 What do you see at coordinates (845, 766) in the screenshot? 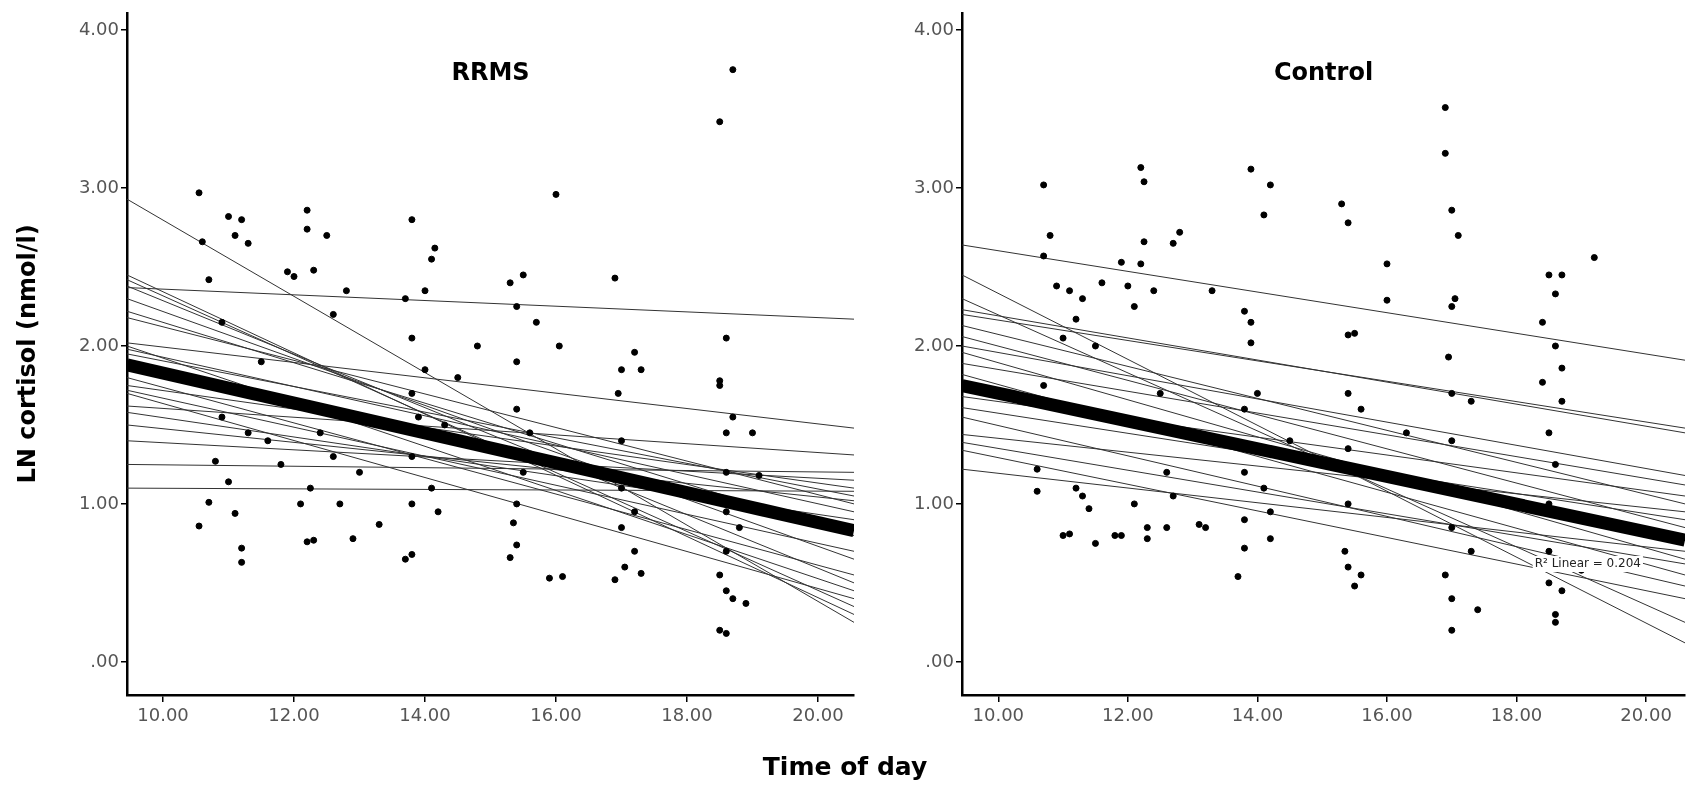
I see `x-axis-title: Time of day` at bounding box center [845, 766].